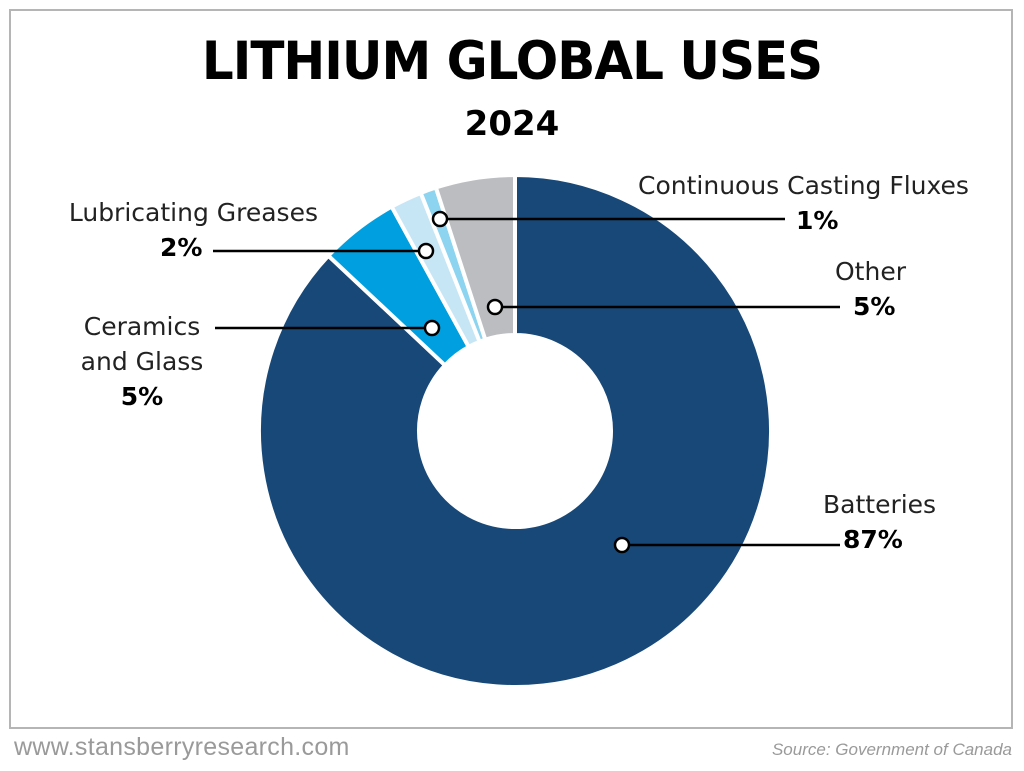 Image resolution: width=1024 pixels, height=771 pixels. I want to click on label-greases-name: Lubricating Greases, so click(193, 212).